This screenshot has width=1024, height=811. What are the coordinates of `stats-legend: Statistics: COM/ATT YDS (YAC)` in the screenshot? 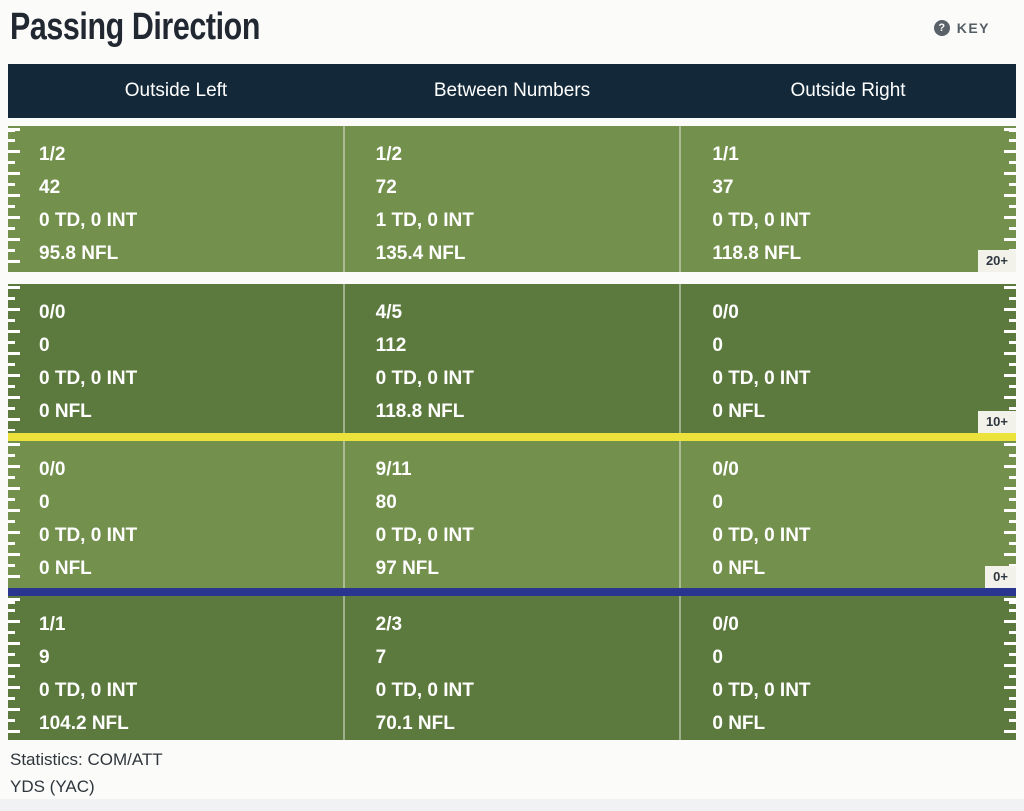 It's located at (86, 773).